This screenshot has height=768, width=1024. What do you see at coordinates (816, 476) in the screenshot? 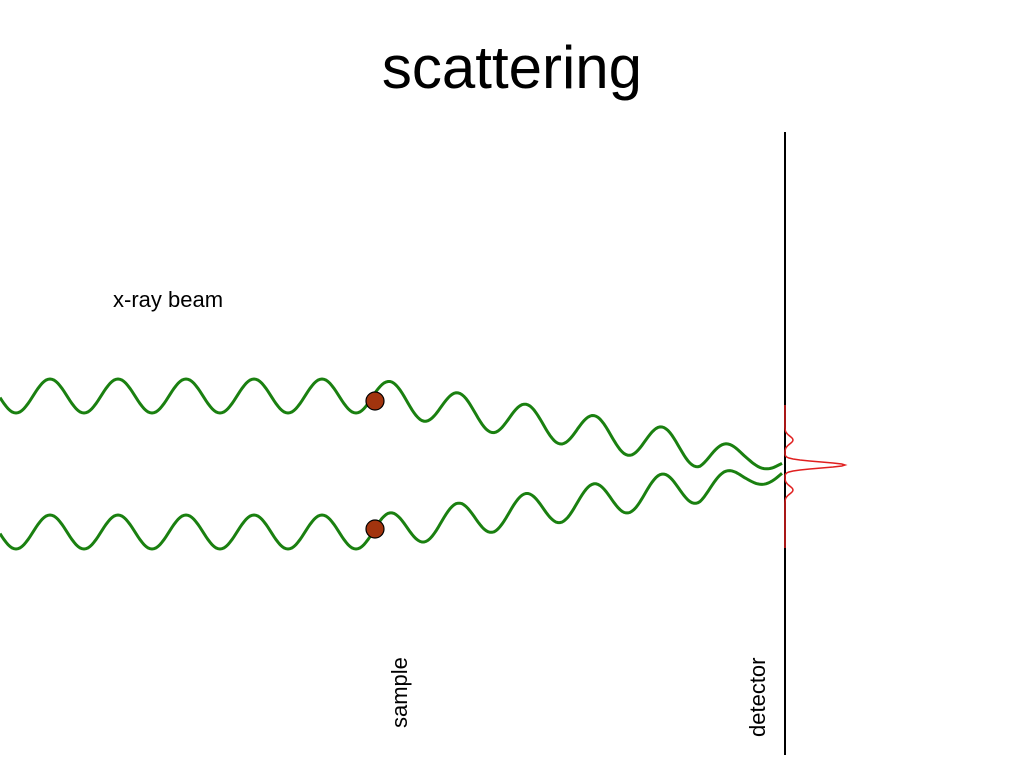
I see `detector-signal` at bounding box center [816, 476].